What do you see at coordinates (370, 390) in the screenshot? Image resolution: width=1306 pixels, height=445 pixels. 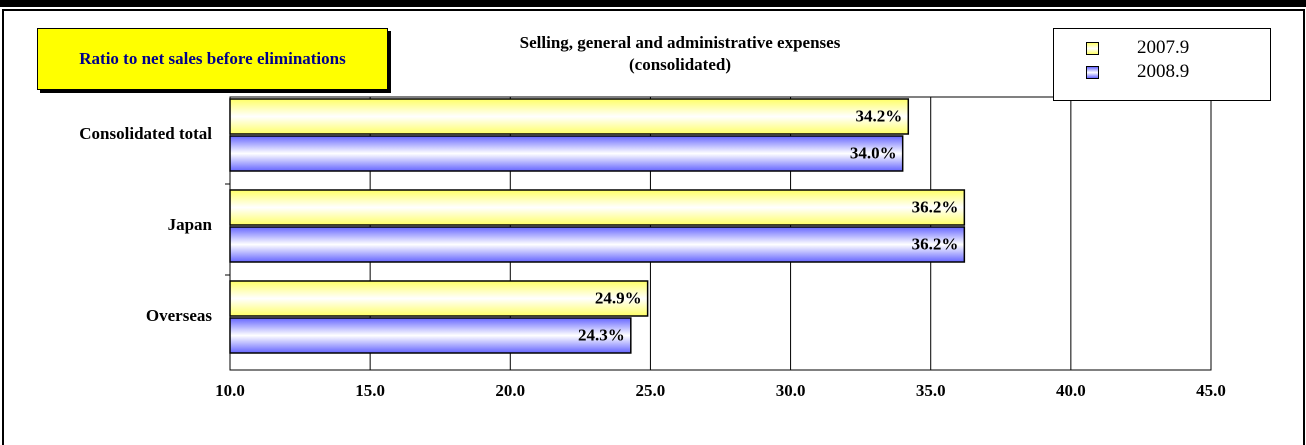 I see `x-tick-label: 15.0` at bounding box center [370, 390].